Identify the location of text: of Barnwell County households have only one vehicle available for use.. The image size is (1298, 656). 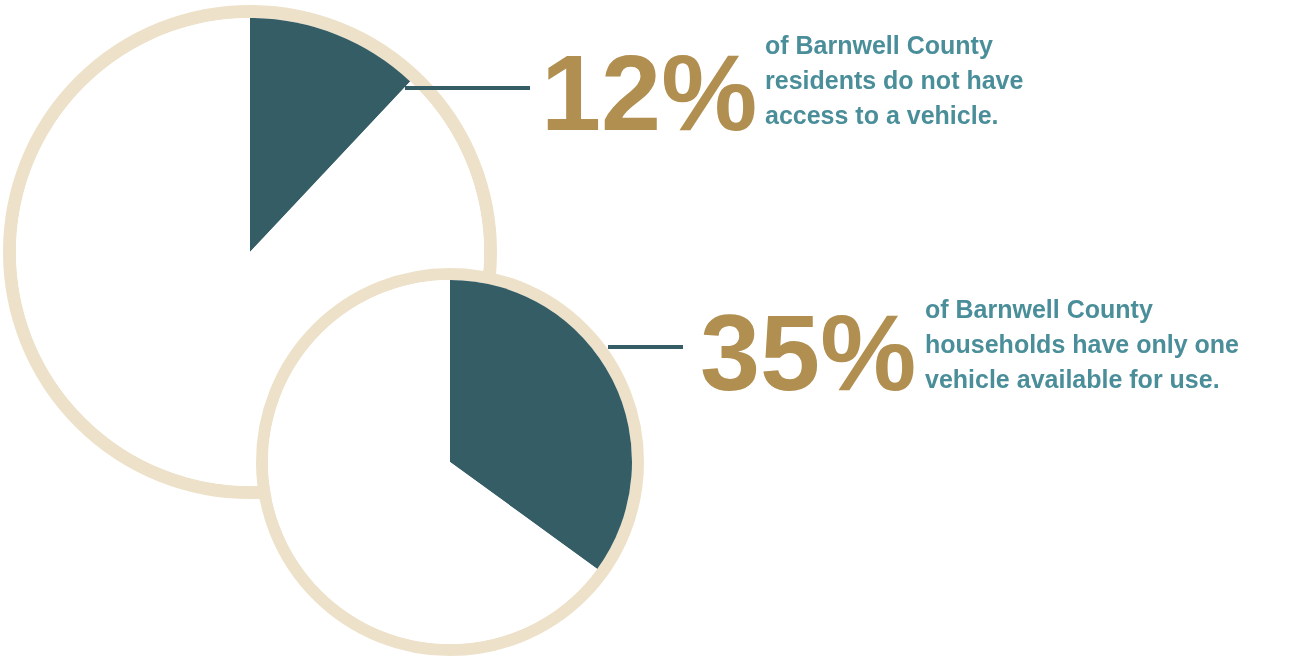
(1082, 344).